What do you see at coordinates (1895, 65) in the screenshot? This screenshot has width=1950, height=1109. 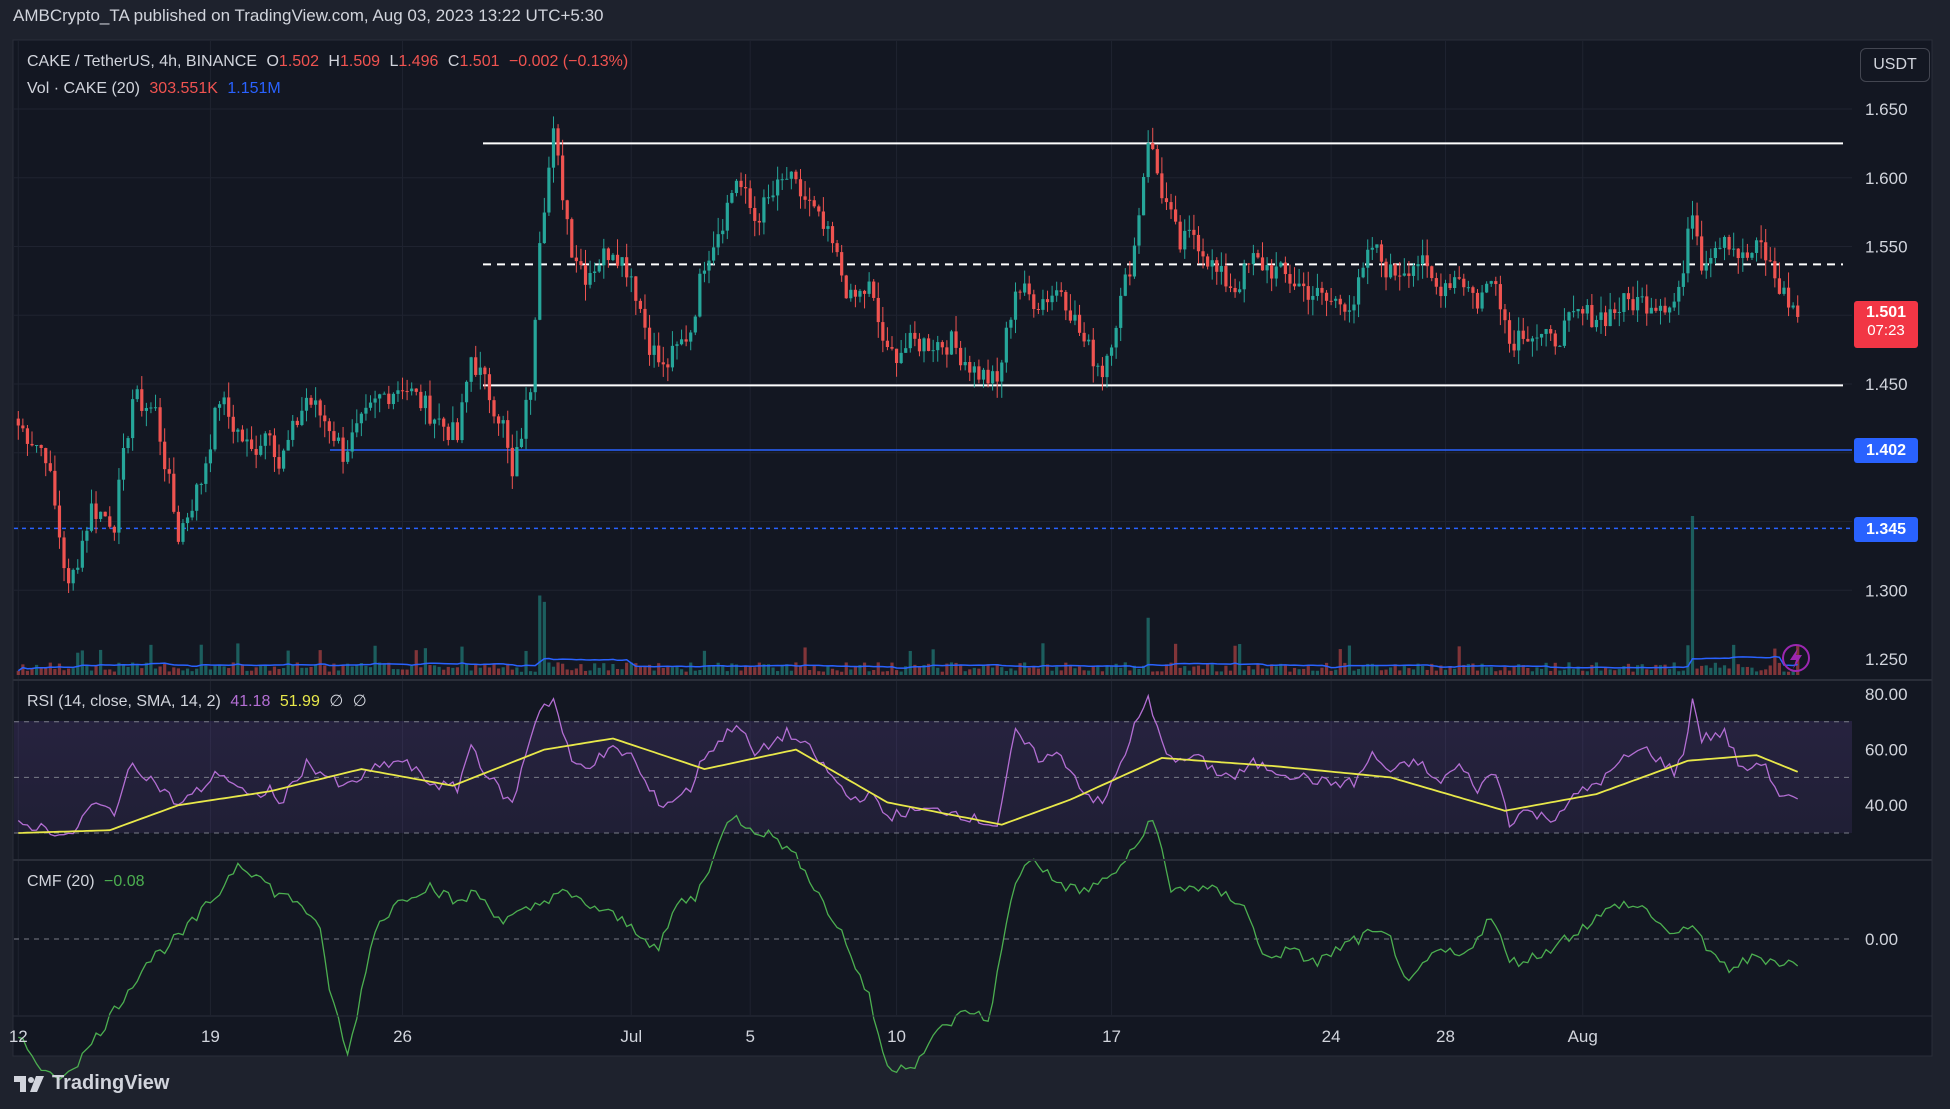 I see `currency-button: USDT` at bounding box center [1895, 65].